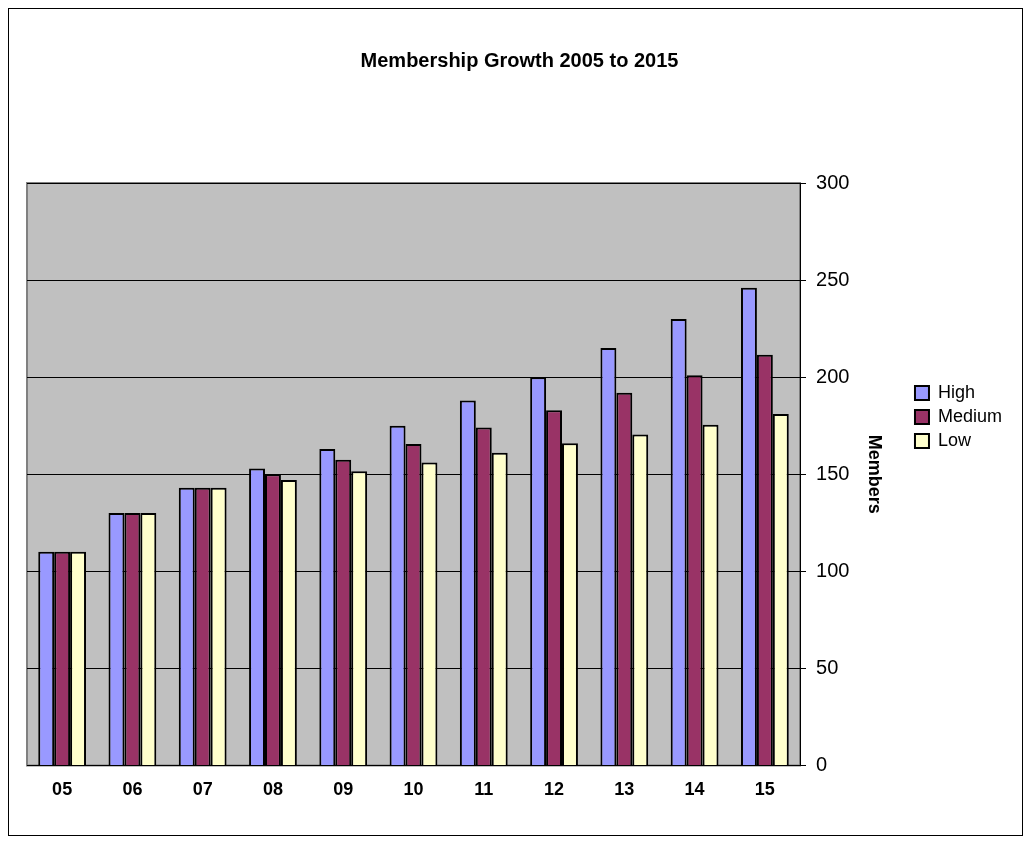 The width and height of the screenshot is (1031, 844). What do you see at coordinates (954, 439) in the screenshot?
I see `legend-label: Low` at bounding box center [954, 439].